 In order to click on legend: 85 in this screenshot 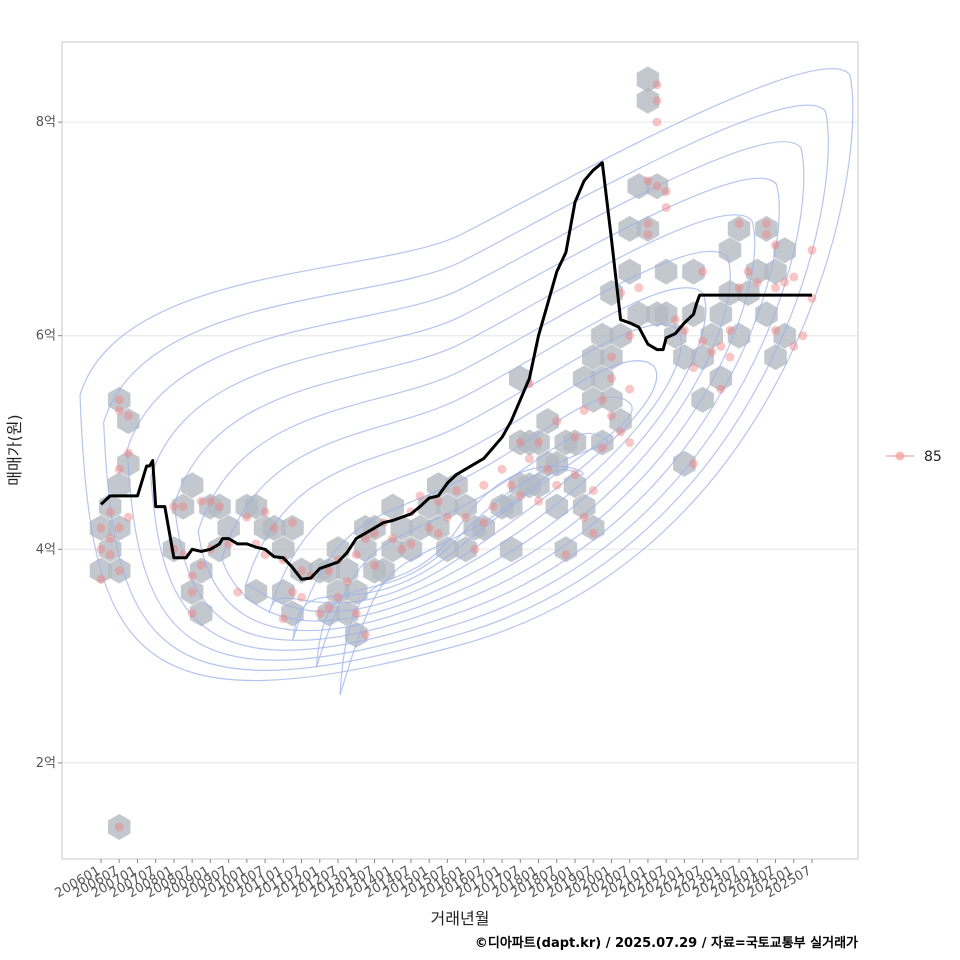, I will do `click(914, 457)`.